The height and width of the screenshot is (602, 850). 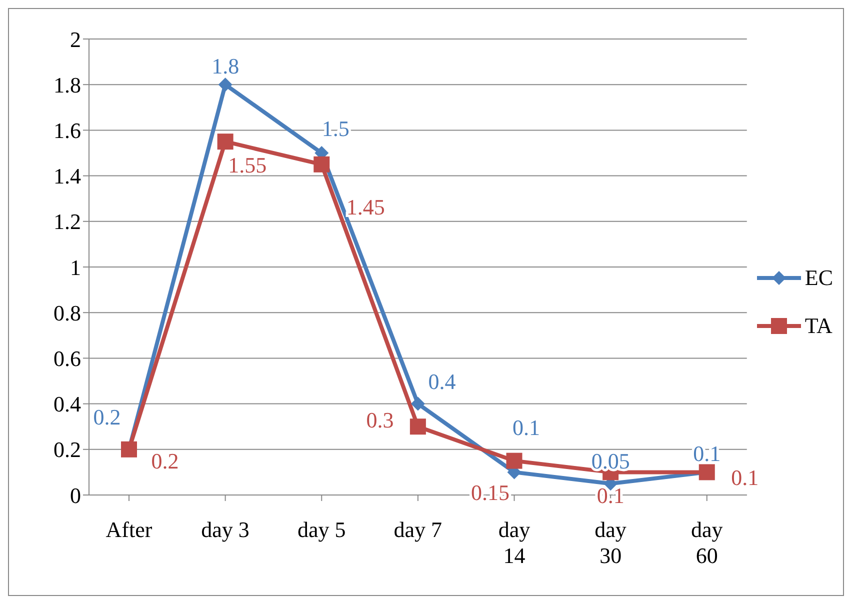 What do you see at coordinates (67, 85) in the screenshot?
I see `y-tick-label: 1.8` at bounding box center [67, 85].